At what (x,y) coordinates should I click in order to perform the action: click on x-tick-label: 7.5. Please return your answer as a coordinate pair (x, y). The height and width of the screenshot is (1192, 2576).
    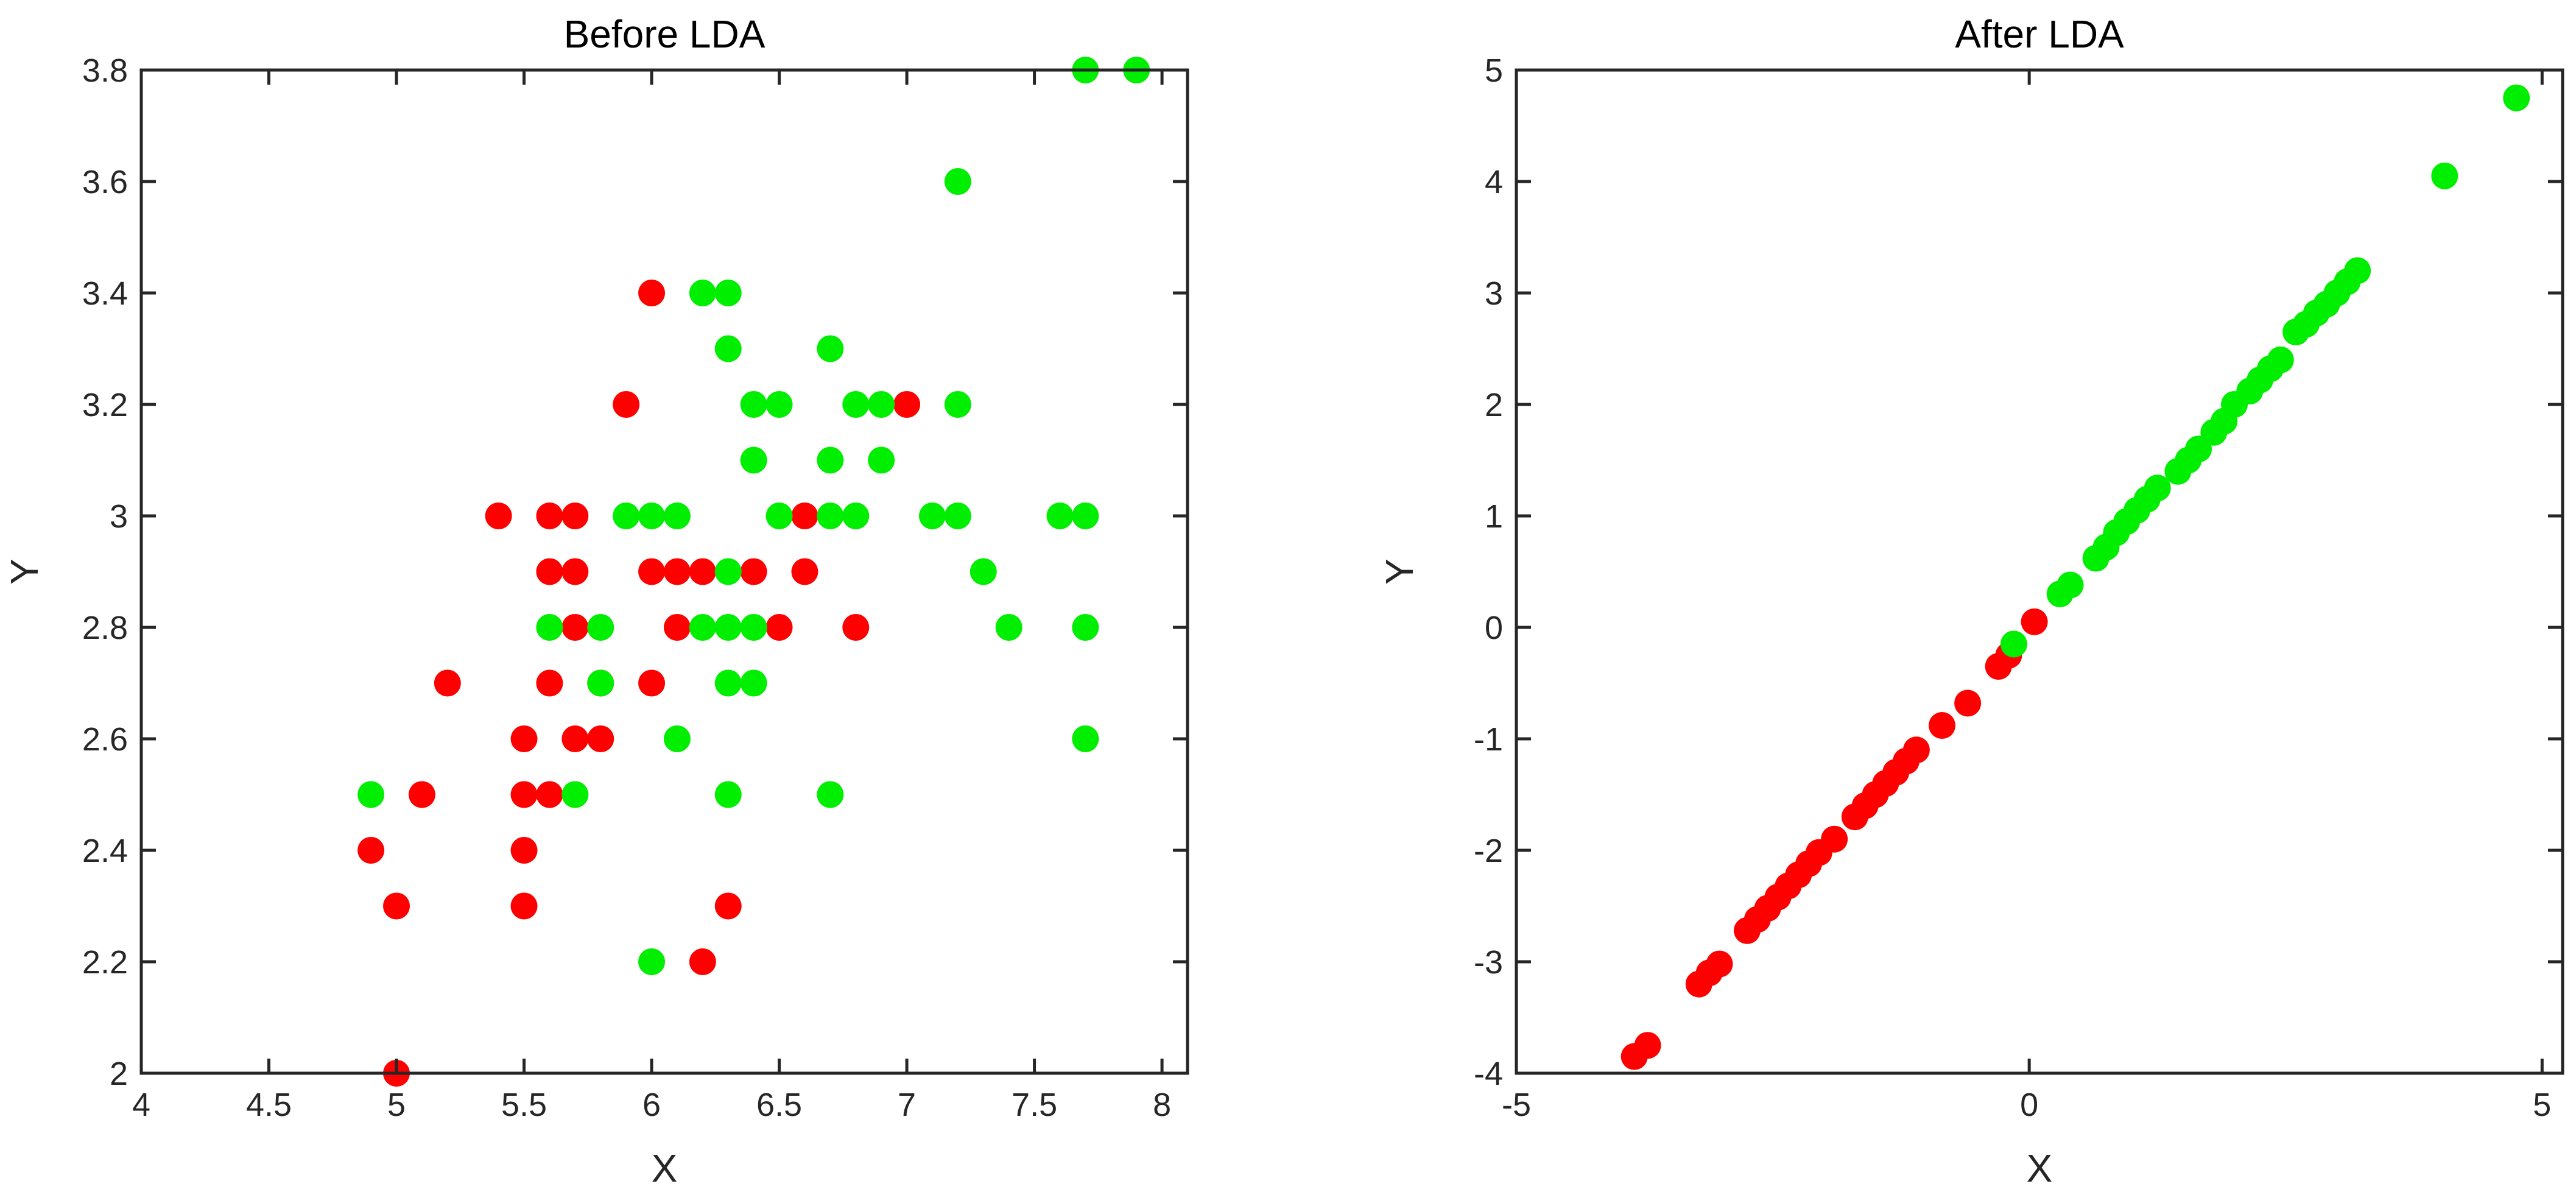
    Looking at the image, I should click on (1034, 1105).